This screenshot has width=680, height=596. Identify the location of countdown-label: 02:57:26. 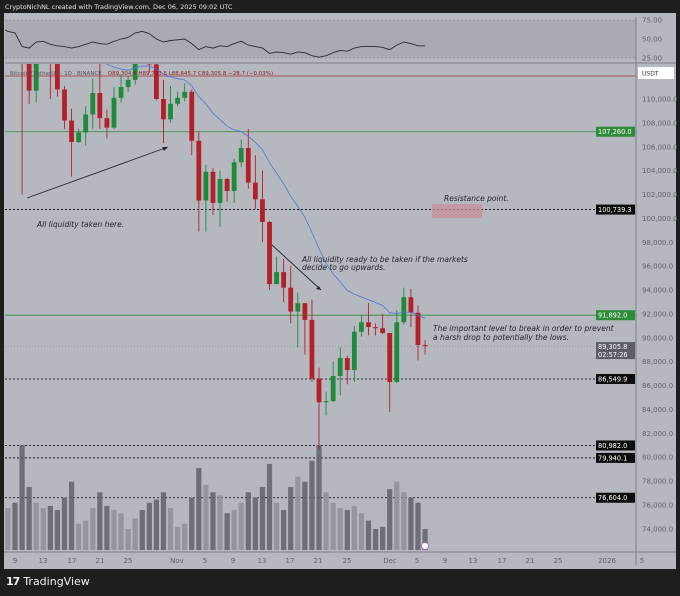
(613, 355).